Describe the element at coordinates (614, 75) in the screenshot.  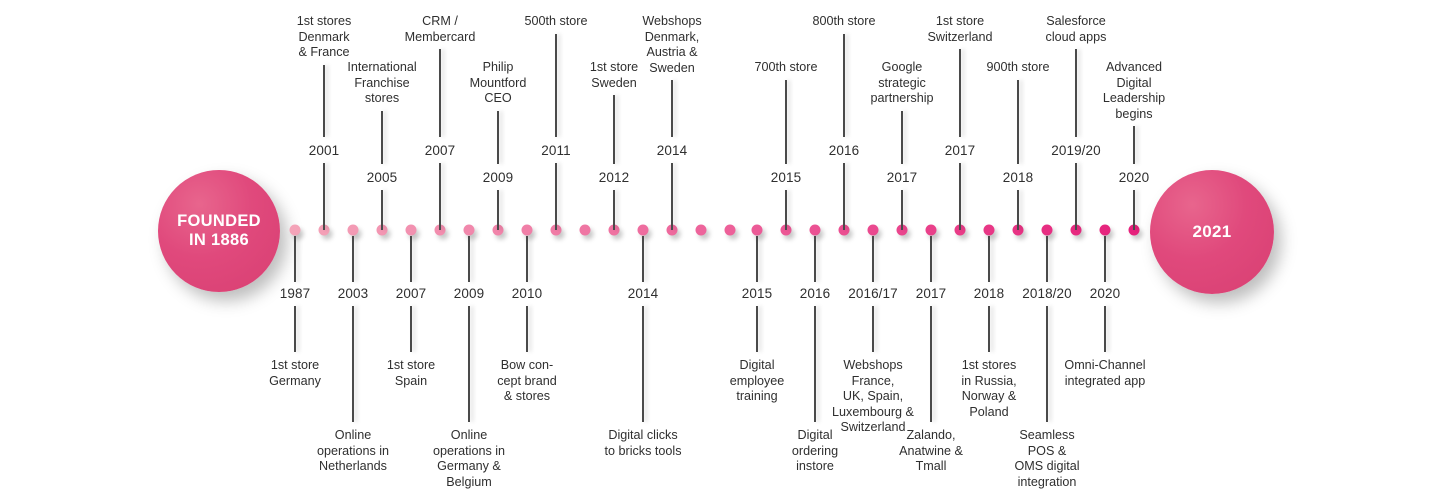
I see `timeline-event-label: 1st store Sweden` at that location.